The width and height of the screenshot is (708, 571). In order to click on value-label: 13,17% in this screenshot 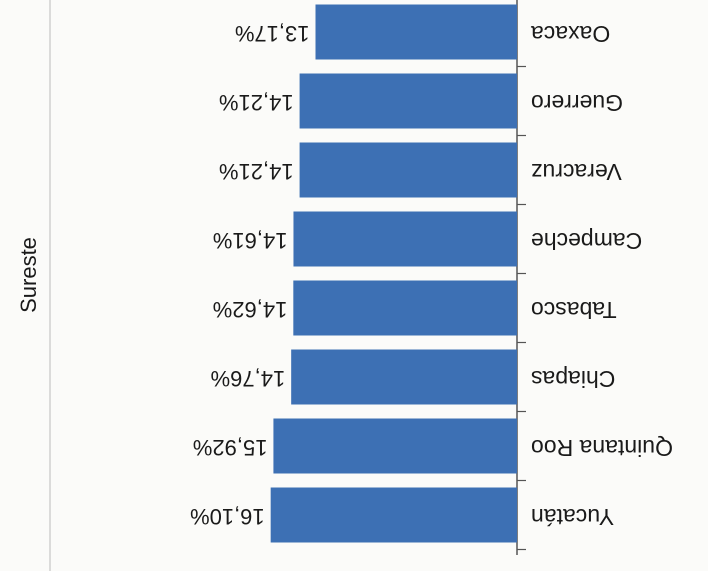, I will do `click(272, 33)`.